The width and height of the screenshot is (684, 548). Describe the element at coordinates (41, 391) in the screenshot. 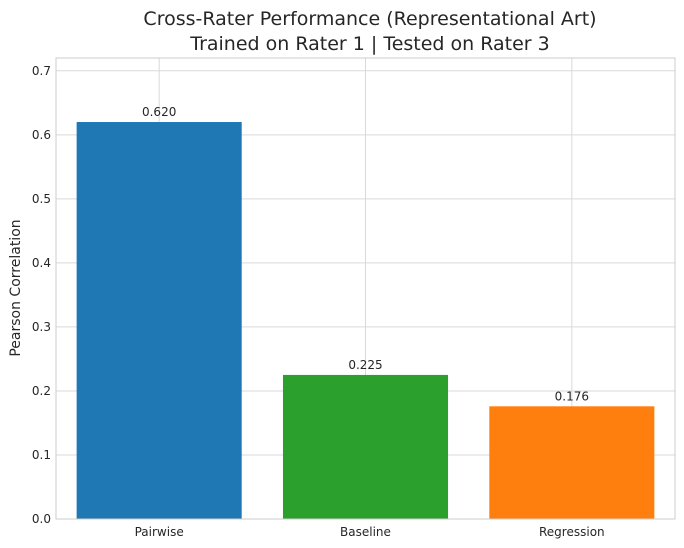

I see `y-tick-label: 0.2` at that location.